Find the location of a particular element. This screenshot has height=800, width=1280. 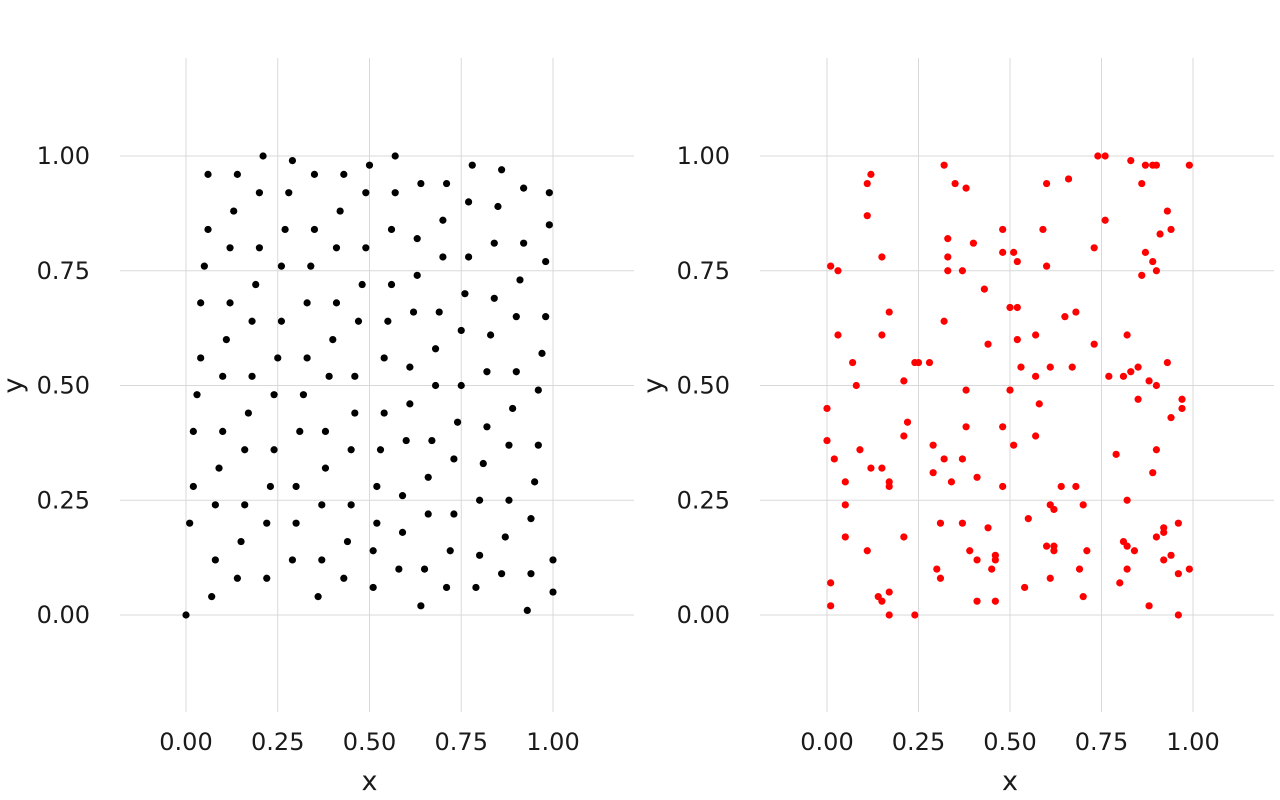

right-y-tick-label: 0.00 is located at coordinates (703, 615).